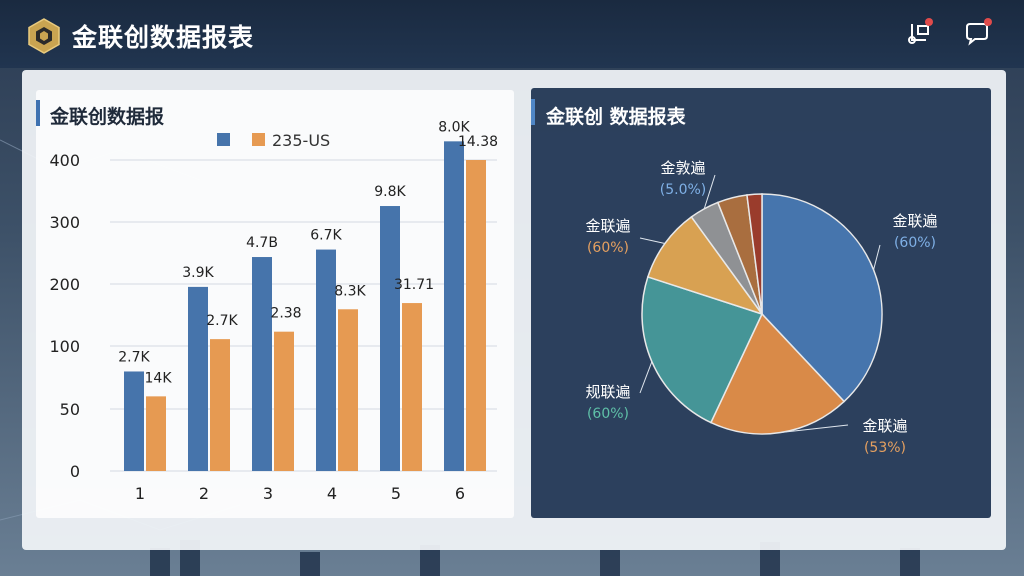  What do you see at coordinates (460, 493) in the screenshot?
I see `x-tick-label: 6` at bounding box center [460, 493].